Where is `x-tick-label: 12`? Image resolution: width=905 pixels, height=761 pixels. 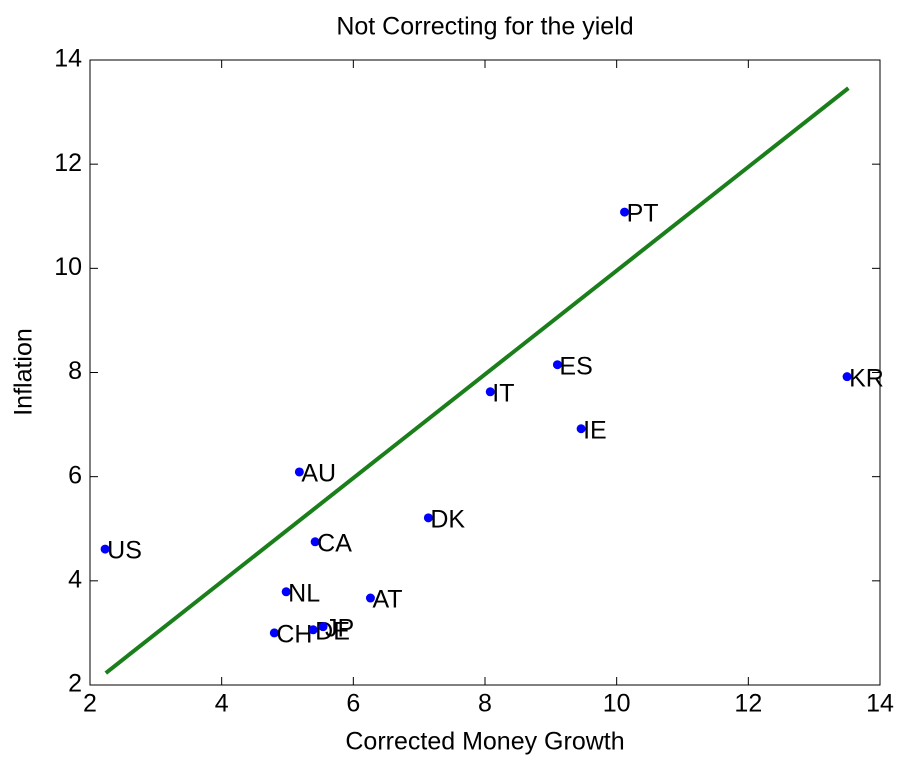
x-tick-label: 12 is located at coordinates (748, 704).